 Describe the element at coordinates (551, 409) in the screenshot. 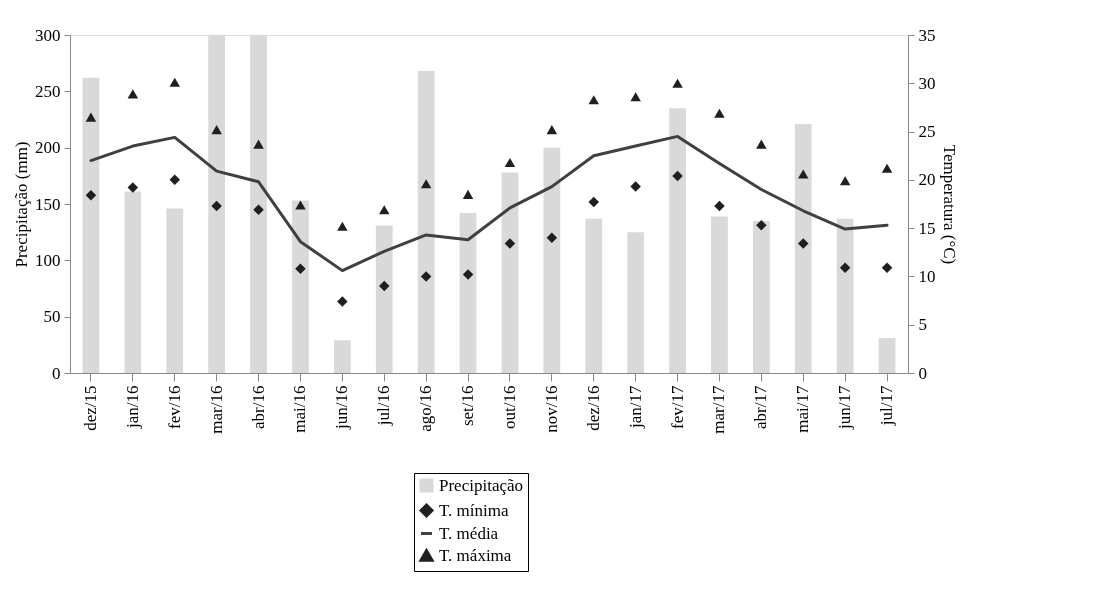

I see `x-tick-label: nov/16` at that location.